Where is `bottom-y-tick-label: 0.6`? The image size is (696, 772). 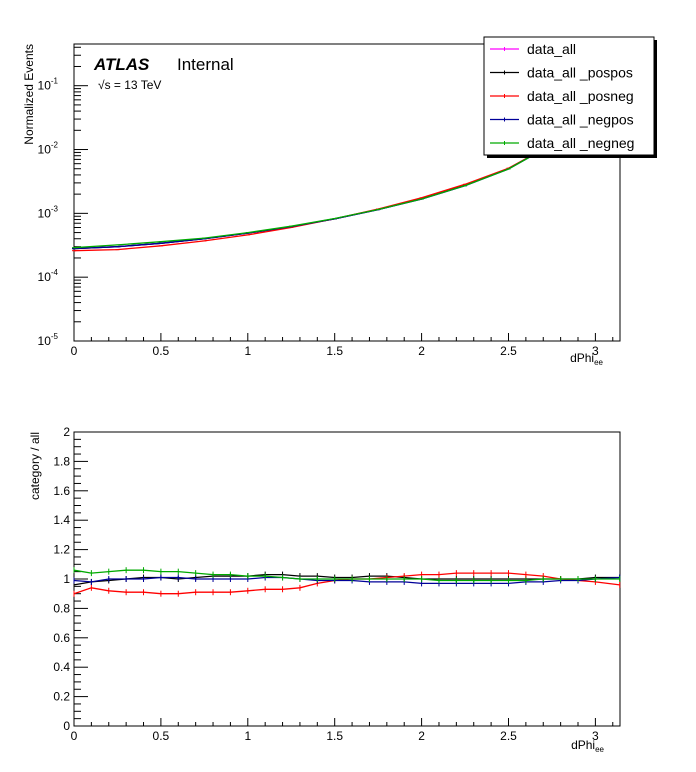
bottom-y-tick-label: 0.6 is located at coordinates (61, 638).